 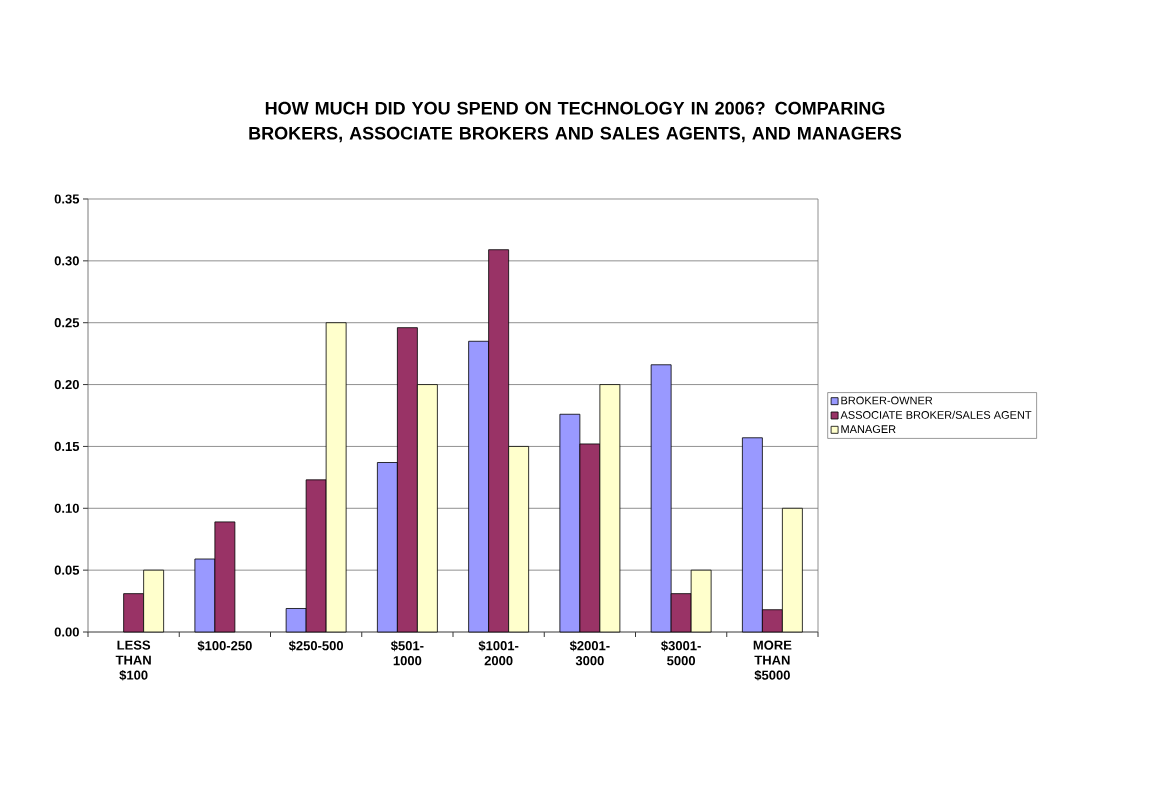 I want to click on x-tick-label: $100-250, so click(x=224, y=646).